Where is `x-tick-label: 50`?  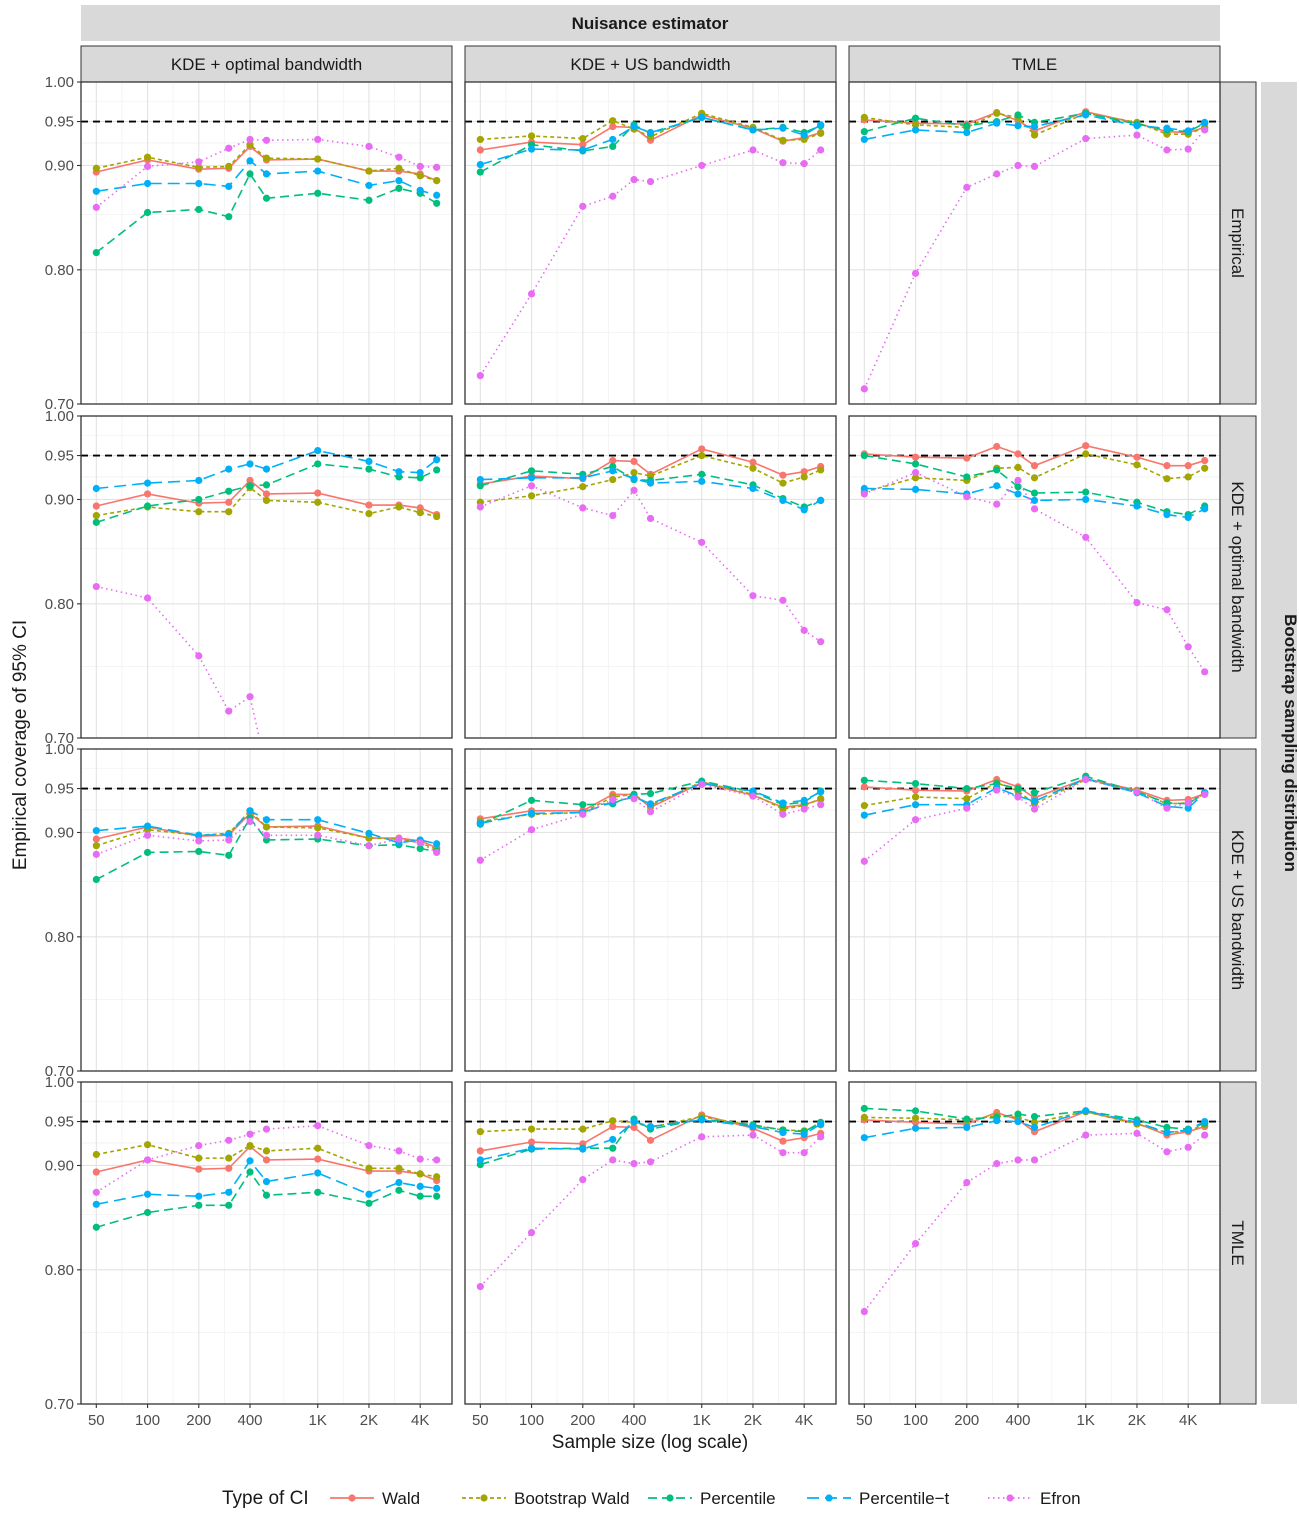 x-tick-label: 50 is located at coordinates (864, 1420).